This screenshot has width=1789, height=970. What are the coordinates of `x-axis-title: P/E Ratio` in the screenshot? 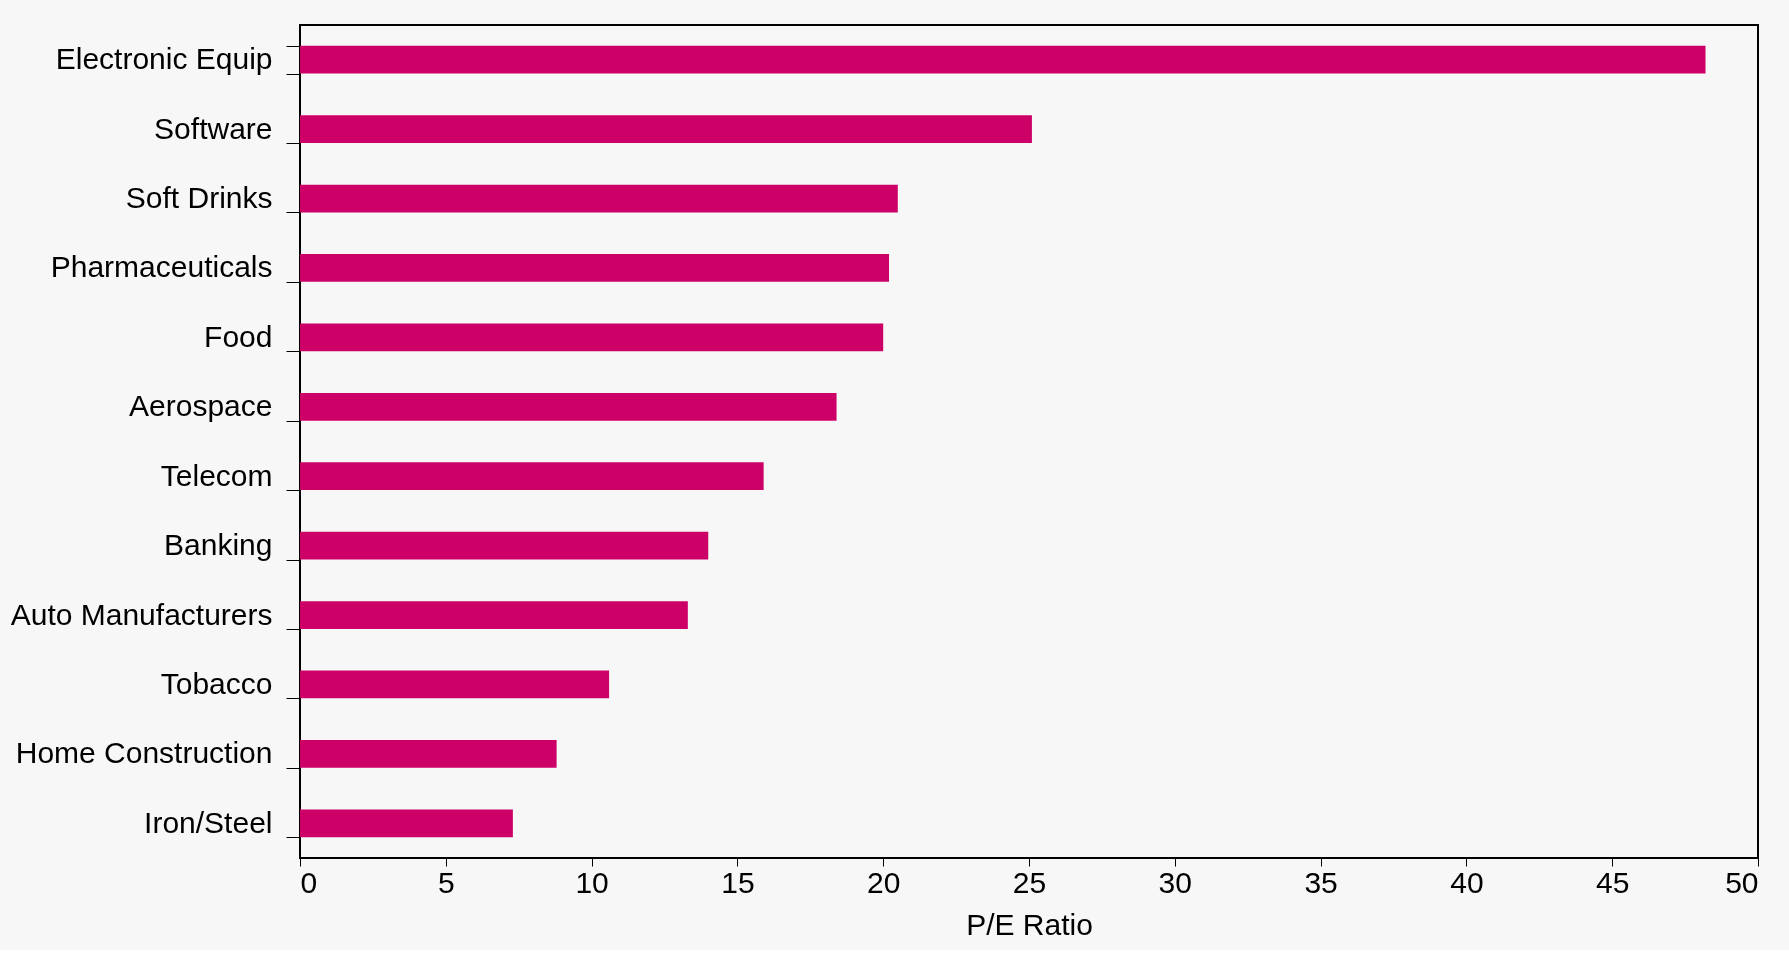 It's located at (1029, 924).